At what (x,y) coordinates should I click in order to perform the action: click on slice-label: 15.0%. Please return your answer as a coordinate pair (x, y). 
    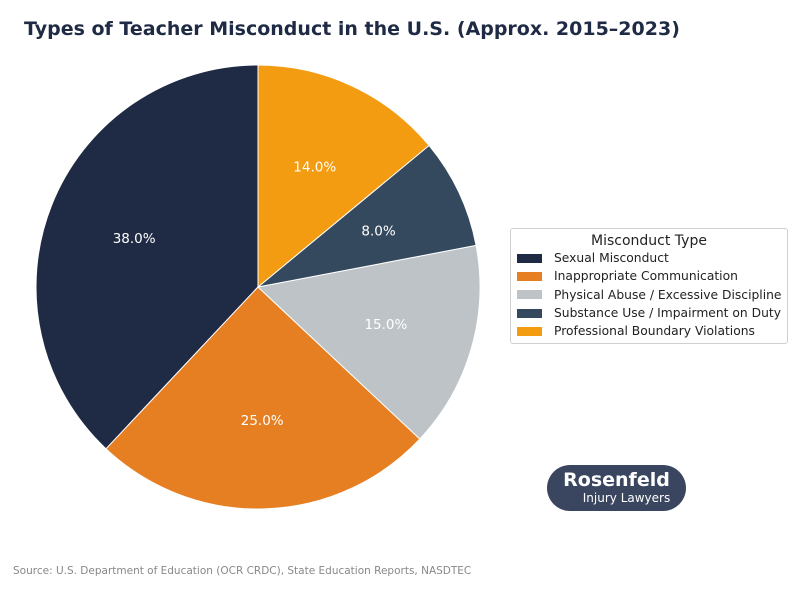
    Looking at the image, I should click on (385, 325).